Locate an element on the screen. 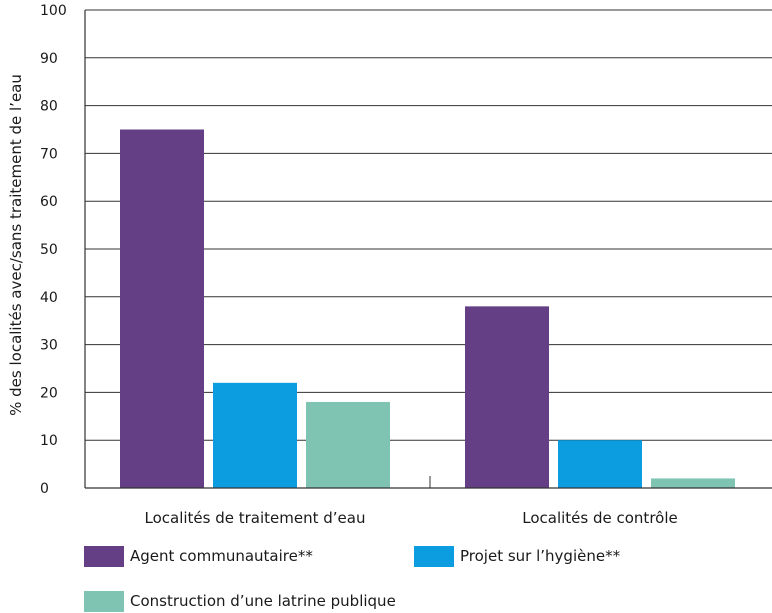 This screenshot has height=613, width=772. legend-item-latrine: Construction d’une latrine publique is located at coordinates (240, 601).